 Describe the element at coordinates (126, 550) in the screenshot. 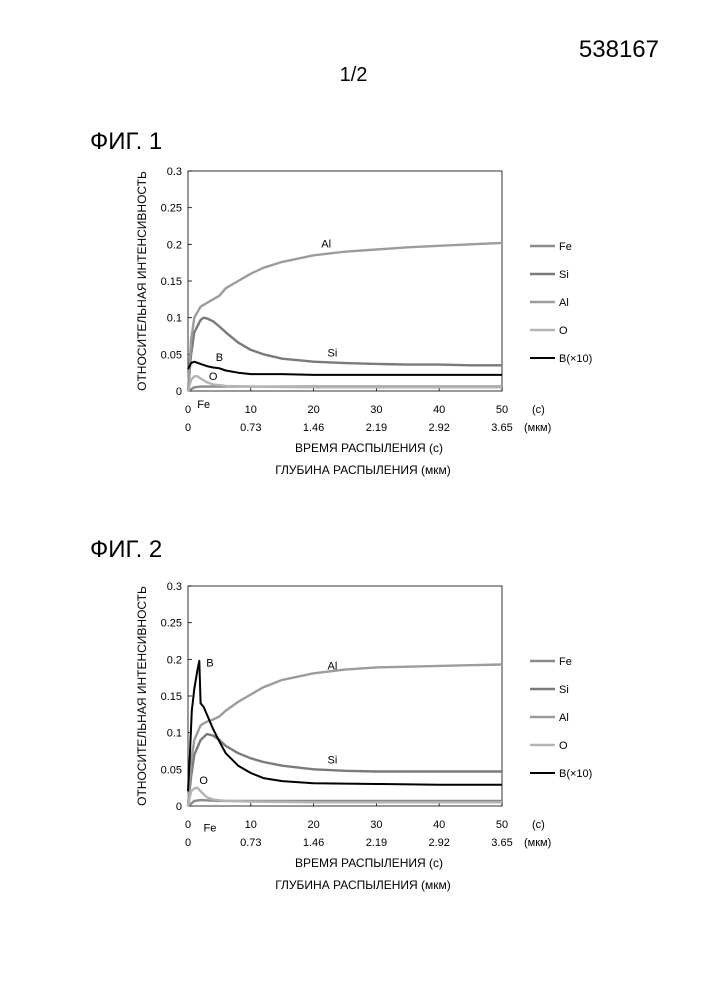

I see `figure-2-label: ФИГ. 2` at that location.